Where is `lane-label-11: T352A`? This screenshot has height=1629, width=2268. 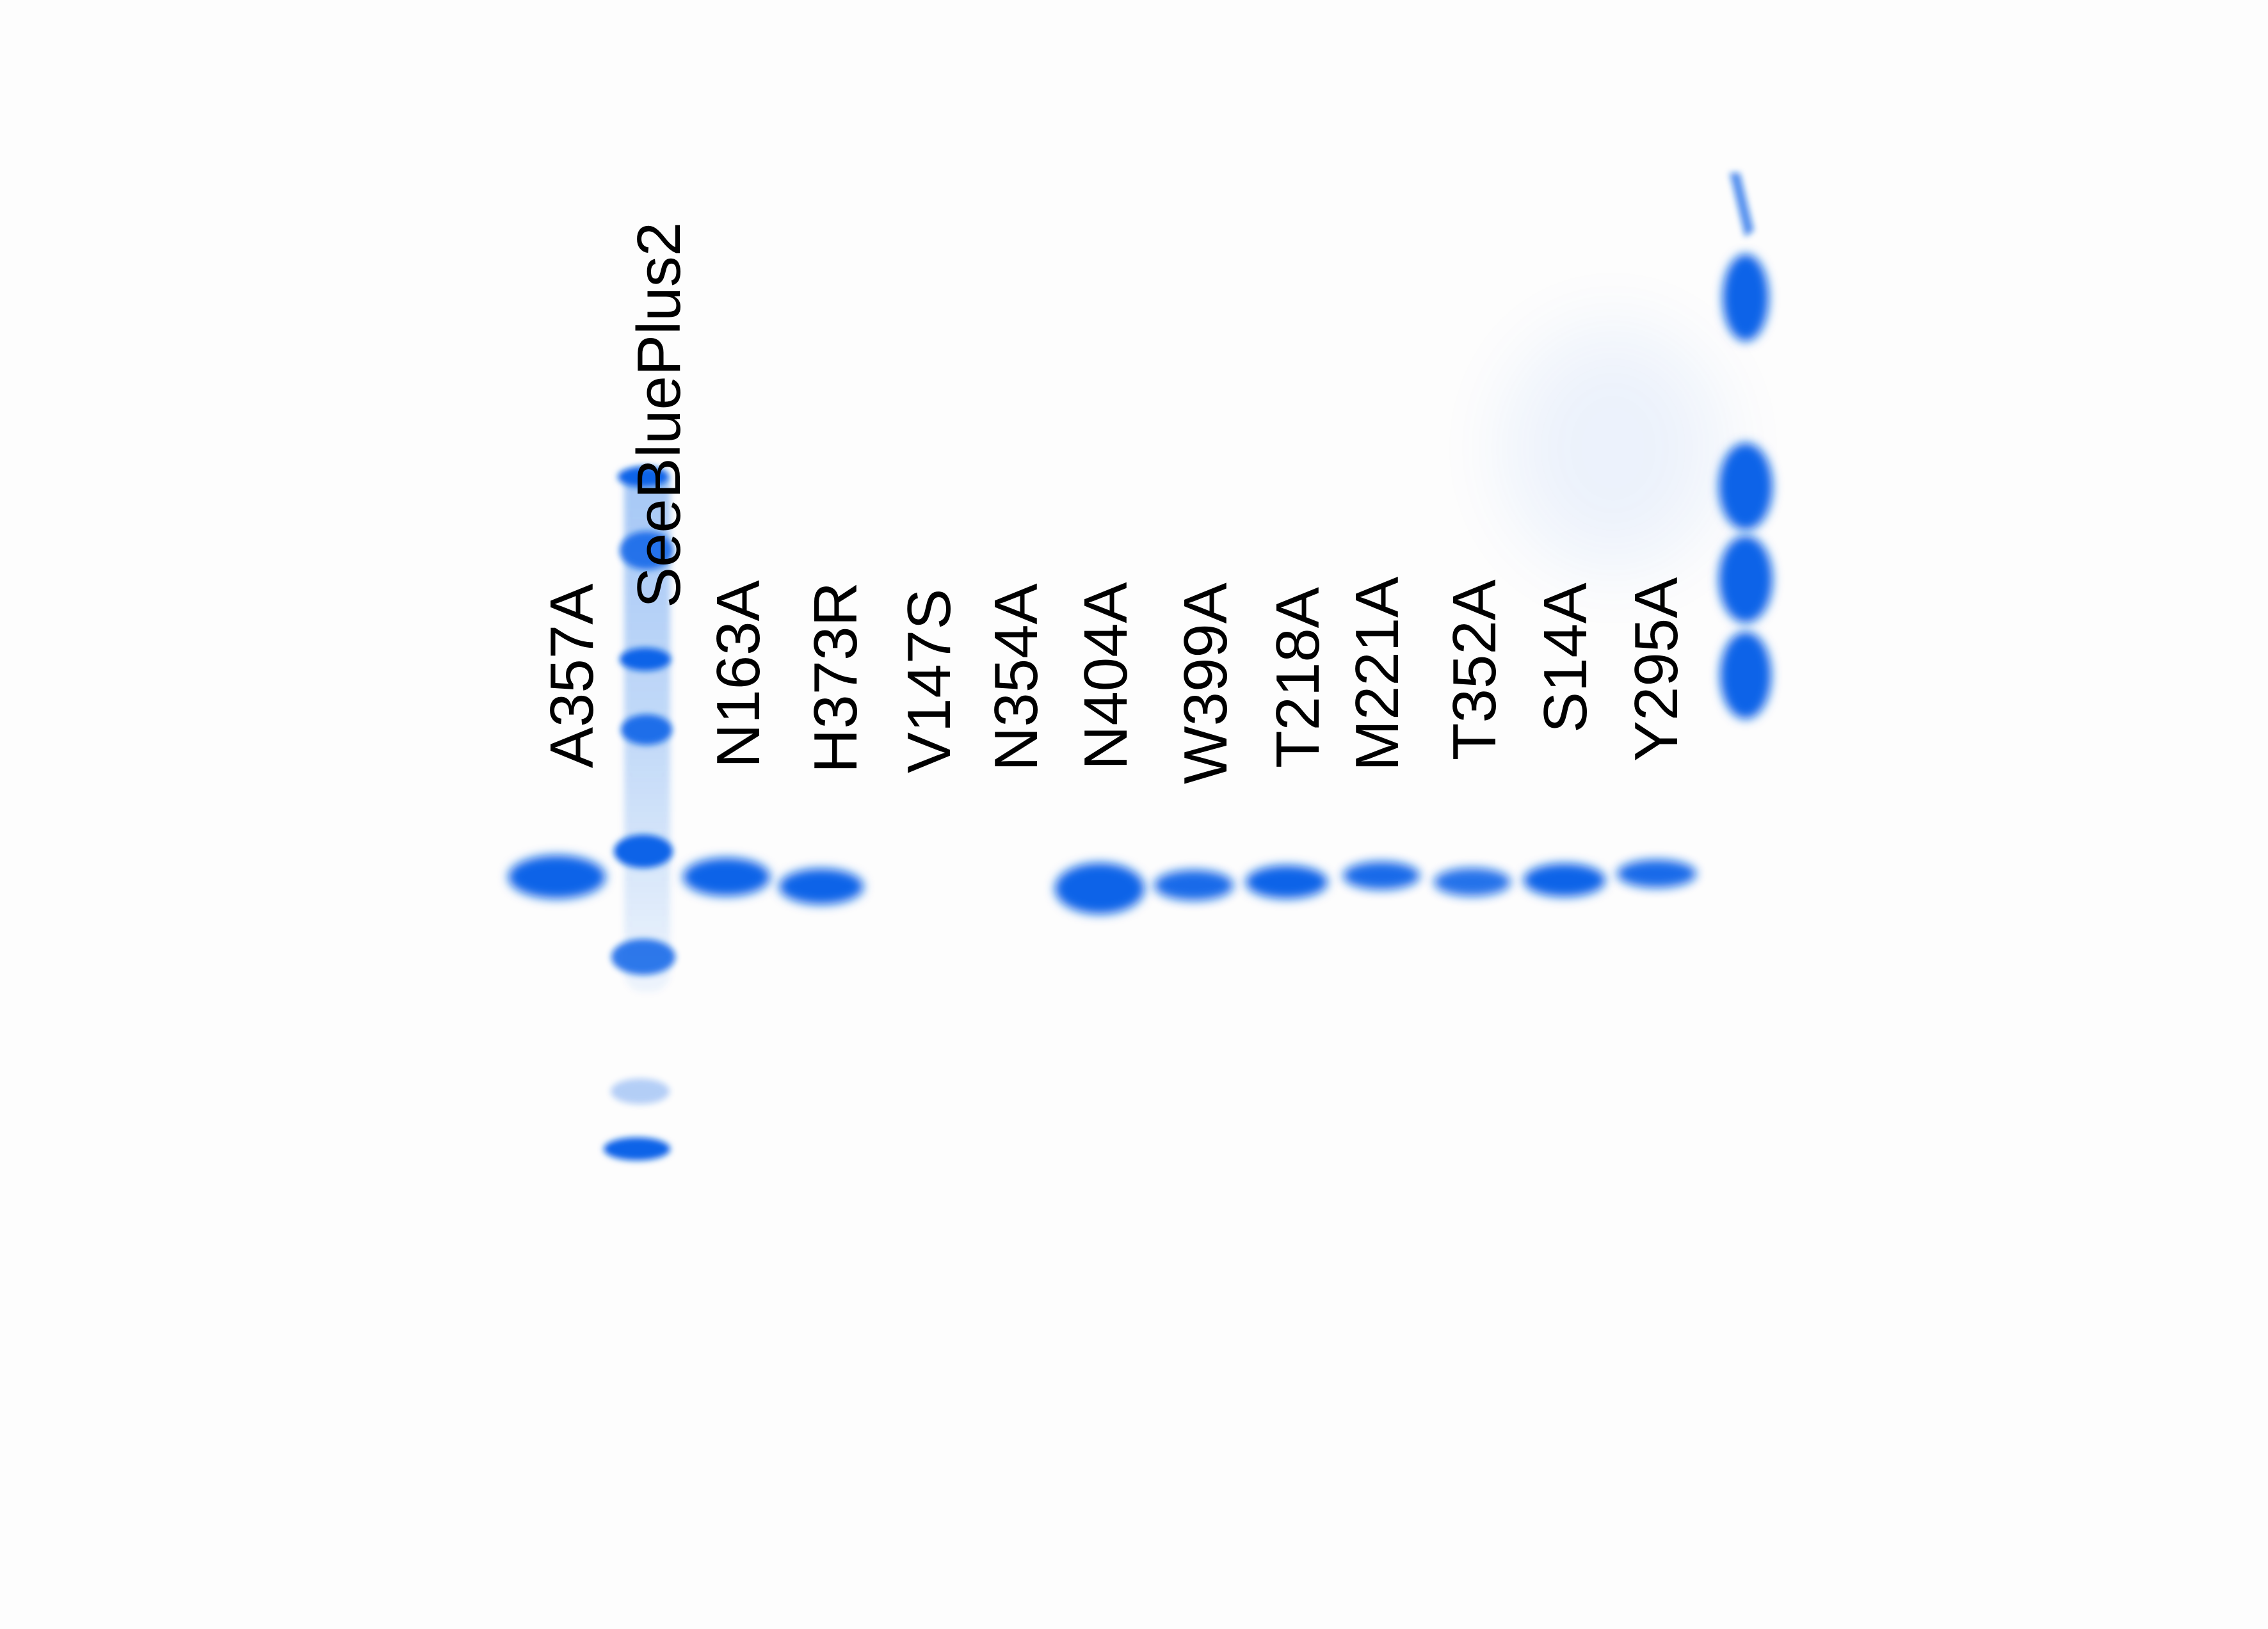 lane-label-11: T352A is located at coordinates (1474, 669).